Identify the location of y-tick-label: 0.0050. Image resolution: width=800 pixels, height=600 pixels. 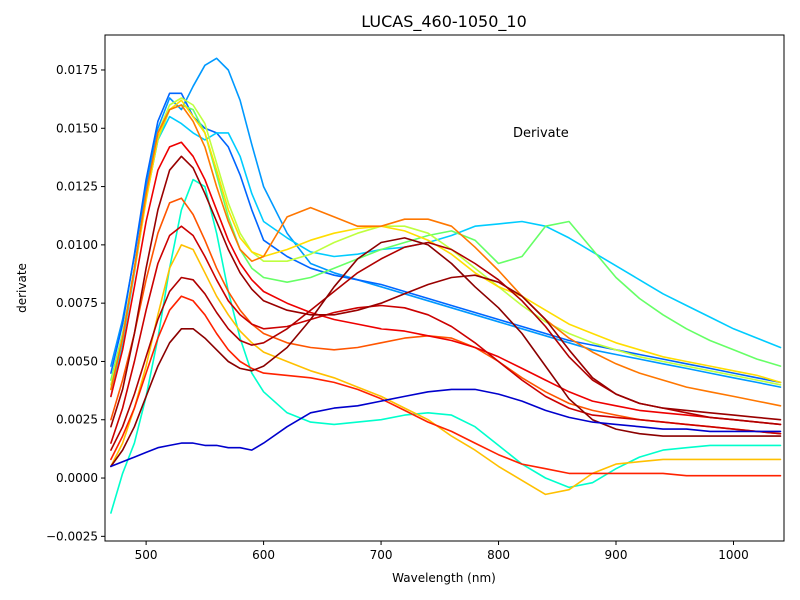
(77, 361).